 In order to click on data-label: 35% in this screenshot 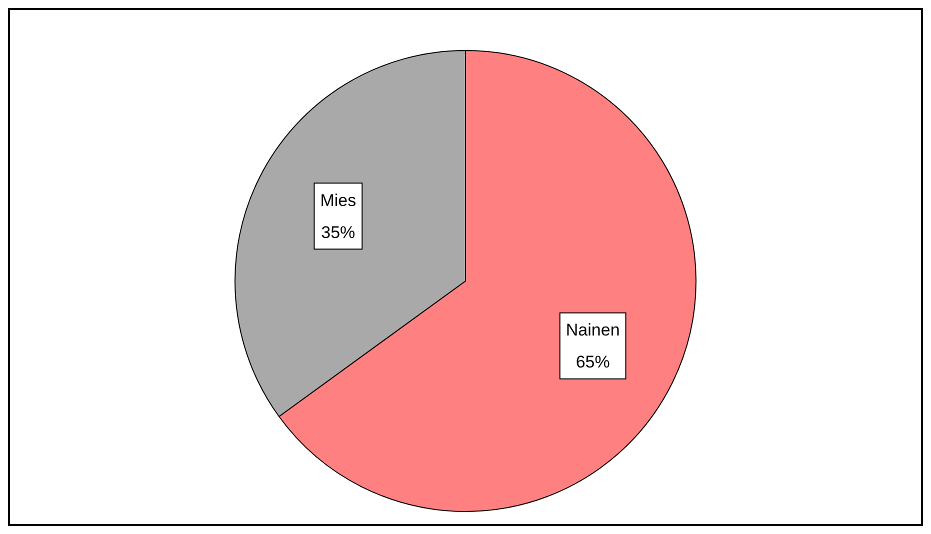, I will do `click(338, 232)`.